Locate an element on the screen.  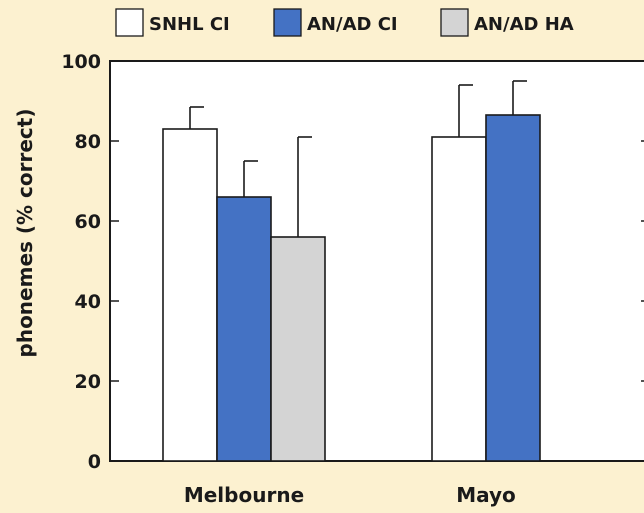
legend: SNHL CI AN/AD CI AN/AD HA is located at coordinates (344, 22).